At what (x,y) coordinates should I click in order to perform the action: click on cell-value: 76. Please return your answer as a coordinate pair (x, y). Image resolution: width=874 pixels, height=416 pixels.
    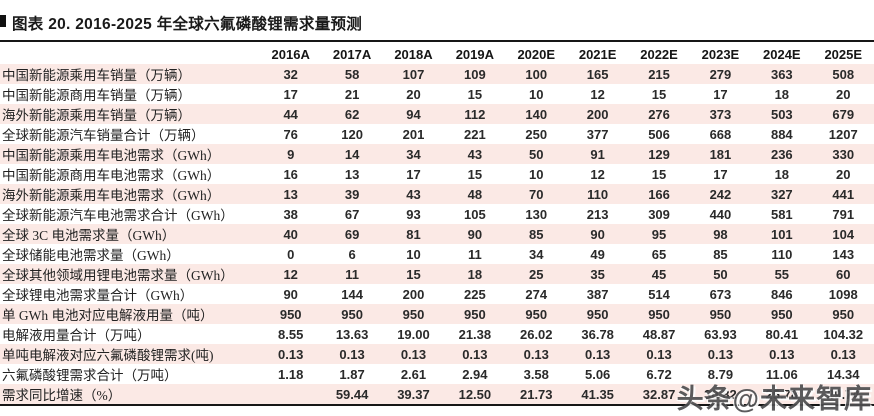
    Looking at the image, I should click on (290, 134).